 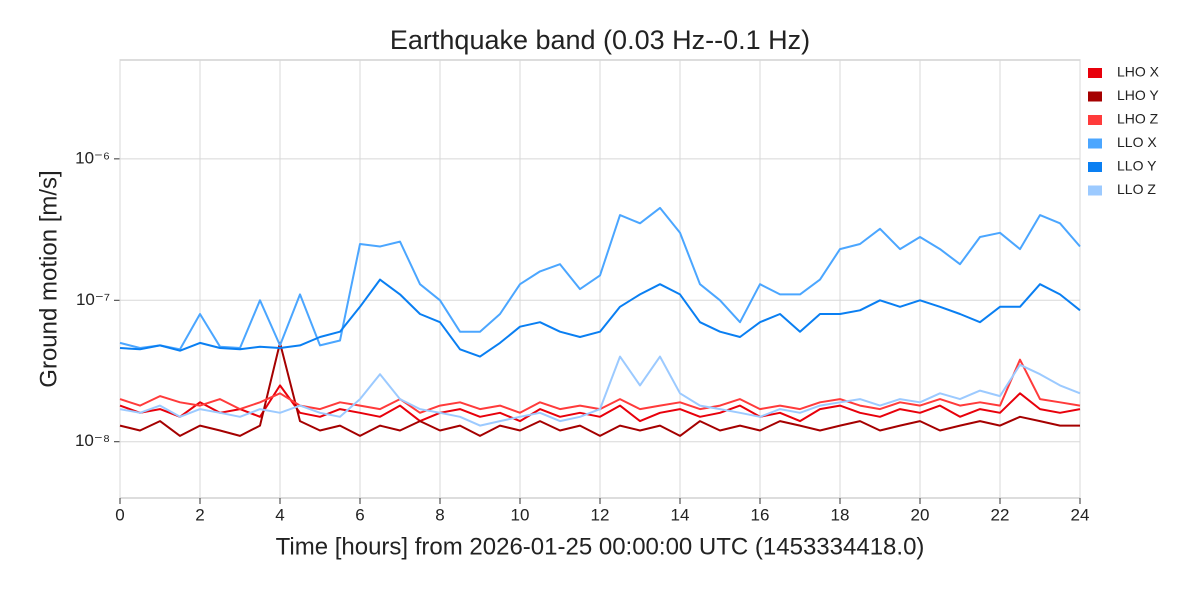 I want to click on x-tick-label: 24, so click(x=1080, y=514).